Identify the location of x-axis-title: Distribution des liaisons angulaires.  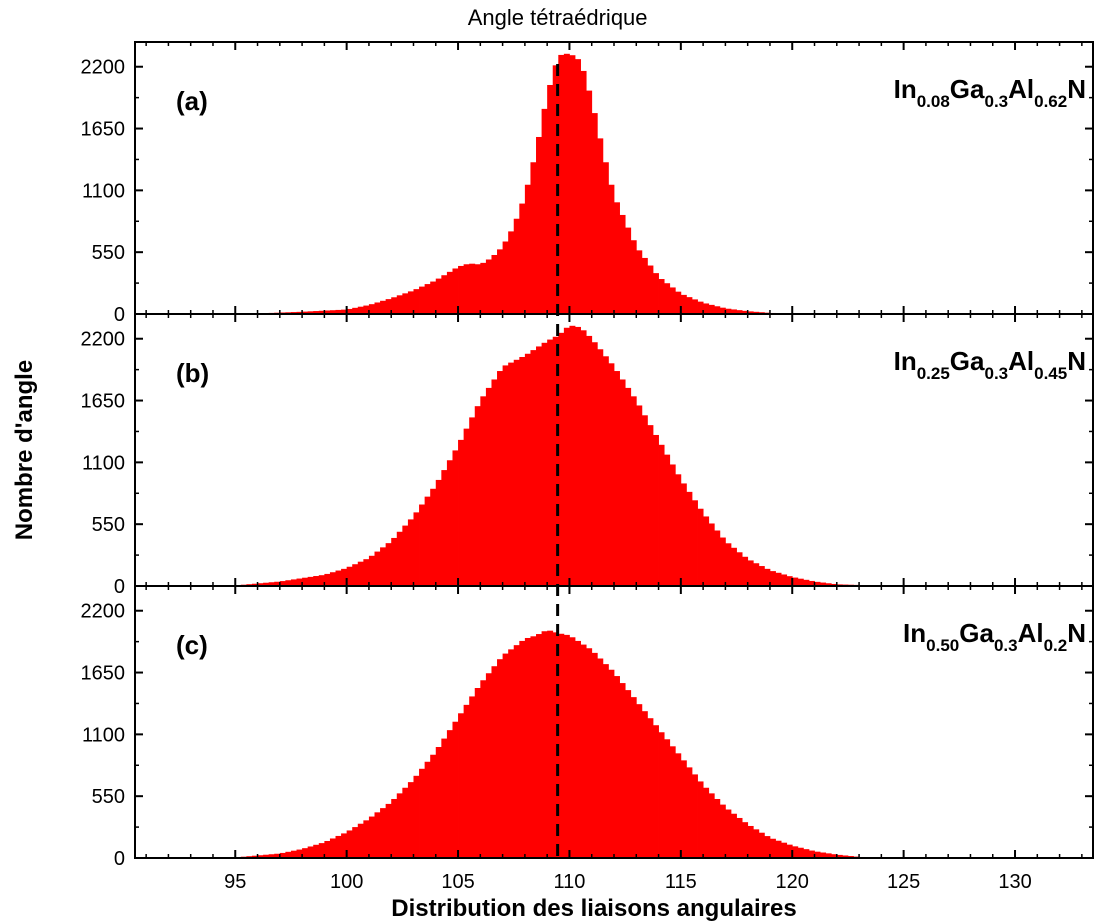
(593, 908).